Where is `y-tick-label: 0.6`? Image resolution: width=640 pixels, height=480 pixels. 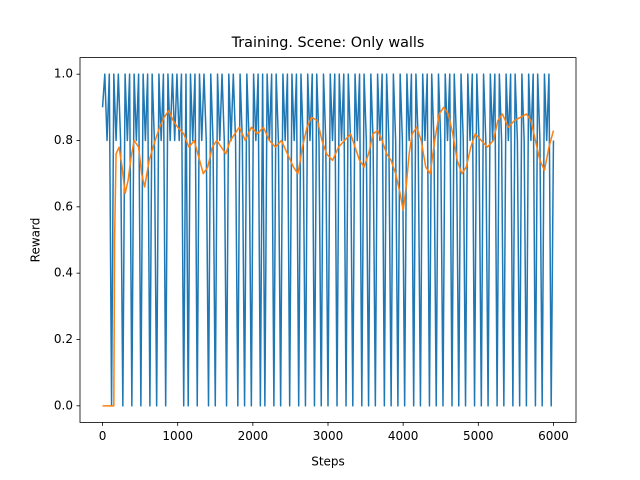 y-tick-label: 0.6 is located at coordinates (63, 206).